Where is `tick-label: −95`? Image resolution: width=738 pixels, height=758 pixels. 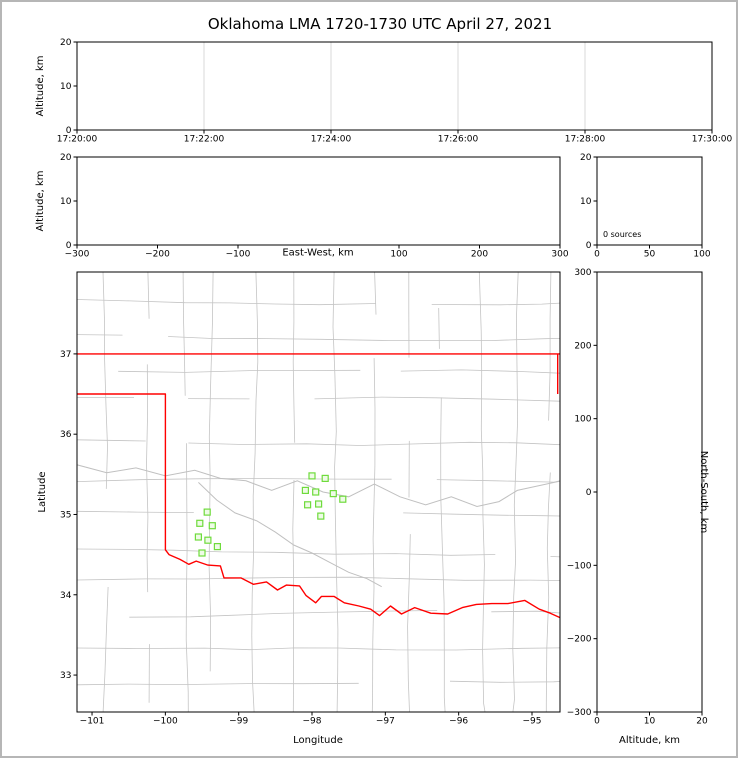 tick-label: −95 is located at coordinates (531, 722).